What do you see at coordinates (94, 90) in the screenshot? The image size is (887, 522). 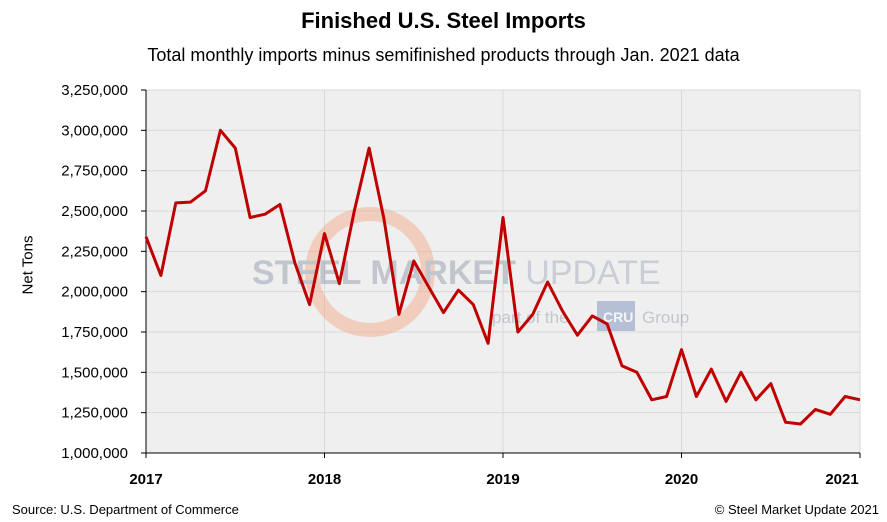 I see `y-tick-label: 3,250,000` at bounding box center [94, 90].